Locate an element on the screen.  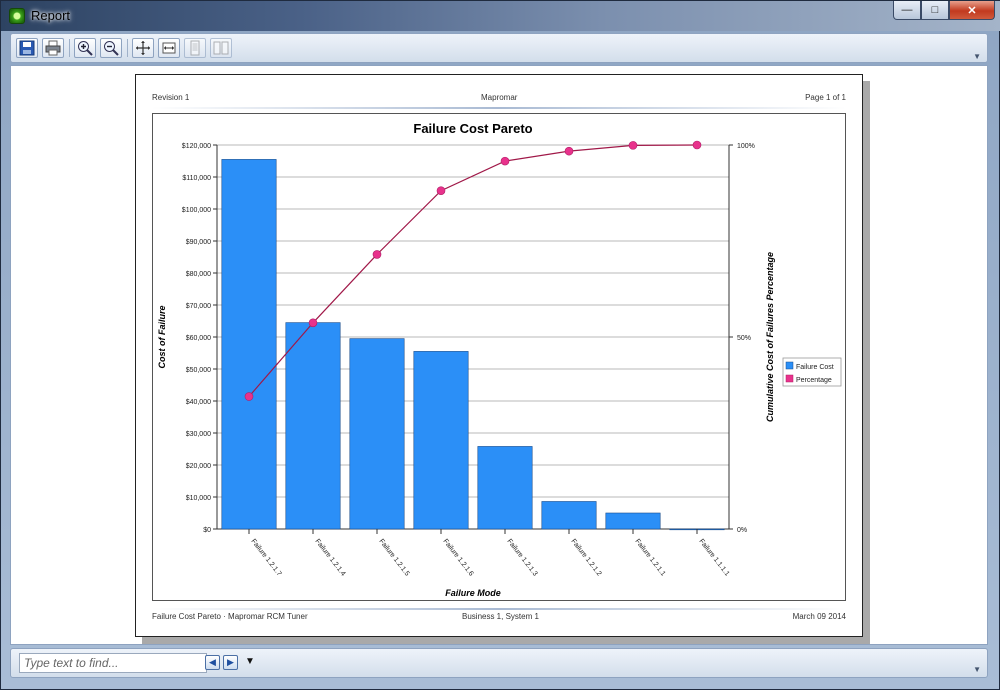
legend-swatch-percentage is located at coordinates (789, 378).